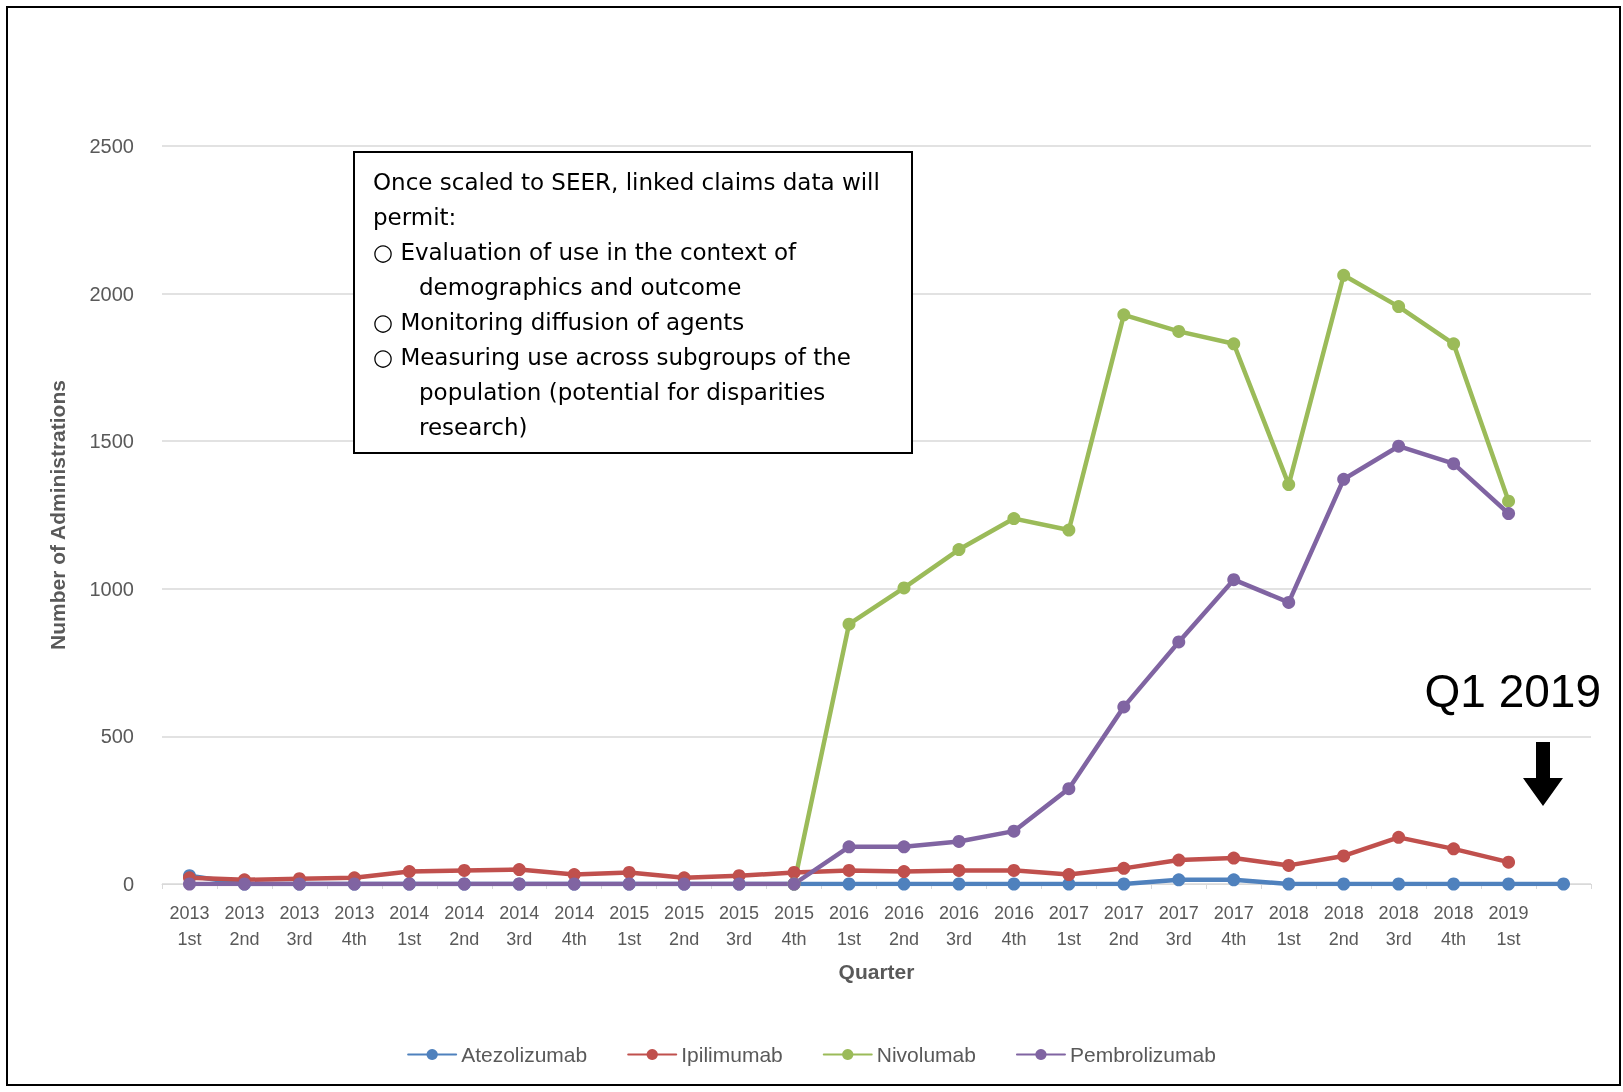 The image size is (1623, 1092). I want to click on x-tick-label: 2016 4th, so click(1013, 926).